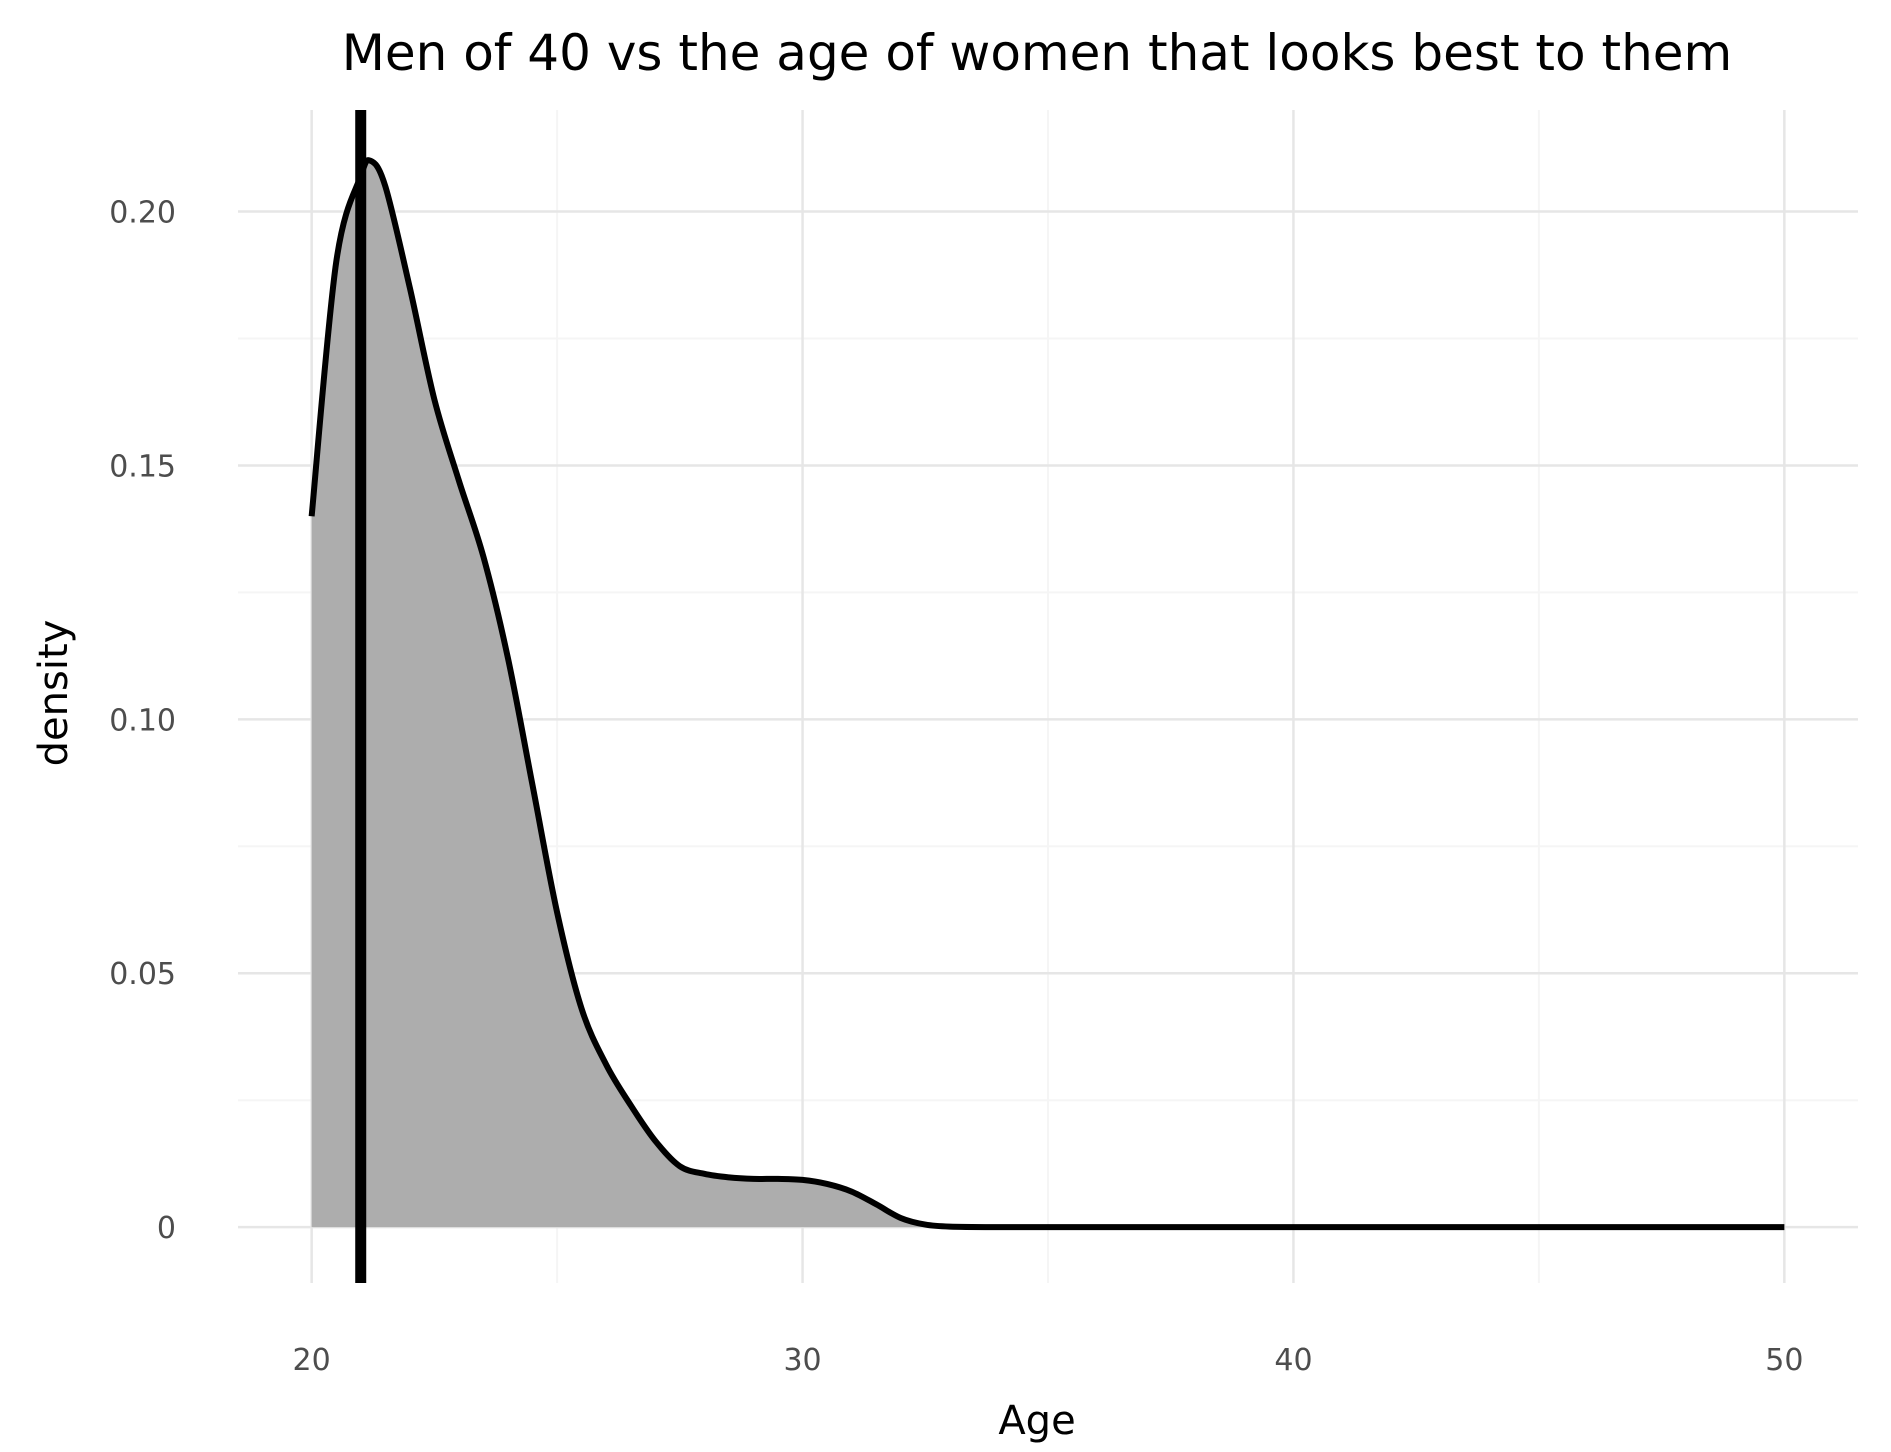  What do you see at coordinates (142, 213) in the screenshot?
I see `y-tick-label: 0.20` at bounding box center [142, 213].